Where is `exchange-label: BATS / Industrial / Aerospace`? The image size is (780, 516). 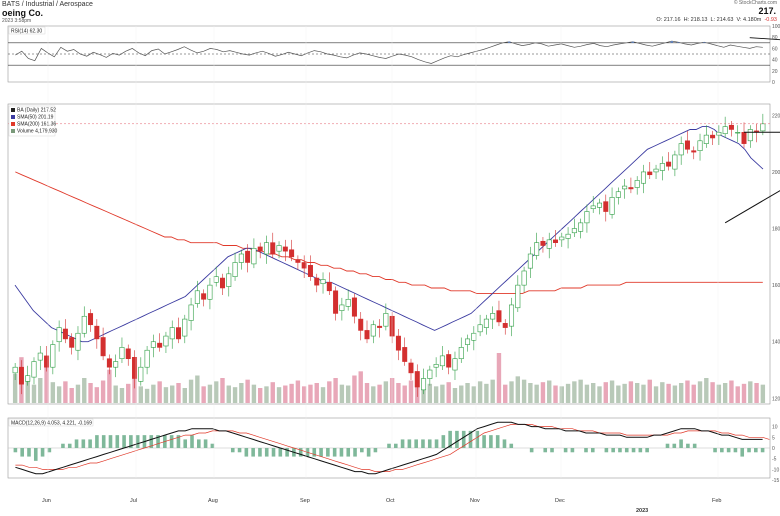 exchange-label: BATS / Industrial / Aerospace is located at coordinates (47, 4).